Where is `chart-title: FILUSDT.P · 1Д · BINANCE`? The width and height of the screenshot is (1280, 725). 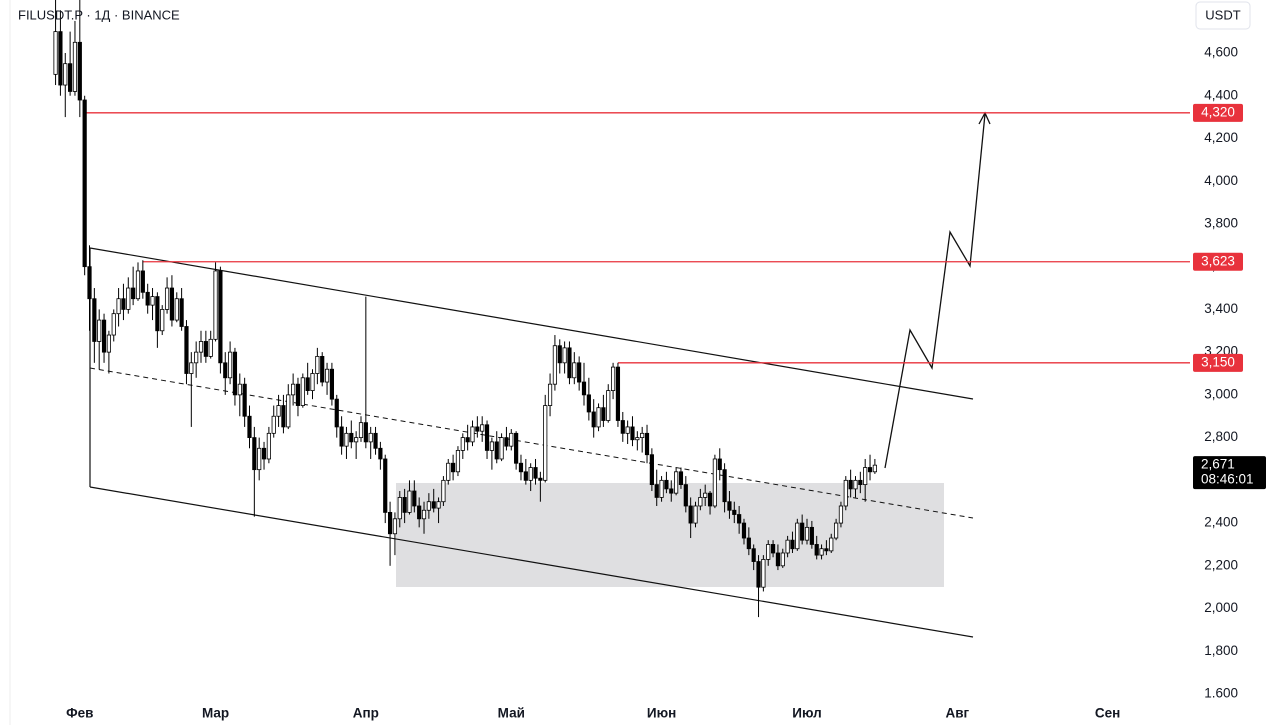
chart-title: FILUSDT.P · 1Д · BINANCE is located at coordinates (99, 14).